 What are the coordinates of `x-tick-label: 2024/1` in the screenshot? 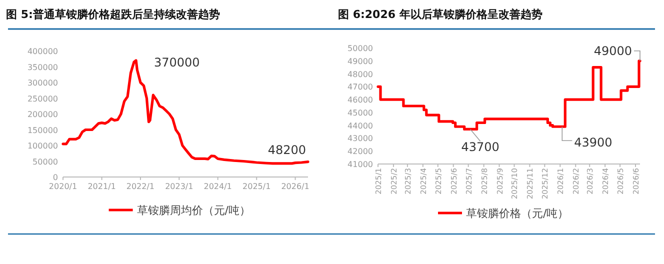 It's located at (218, 186).